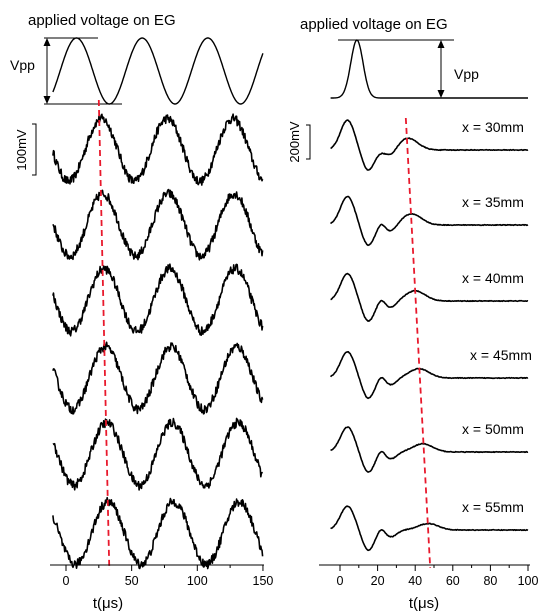 This screenshot has width=552, height=613. What do you see at coordinates (415, 581) in the screenshot?
I see `right-tick-label-2: 40` at bounding box center [415, 581].